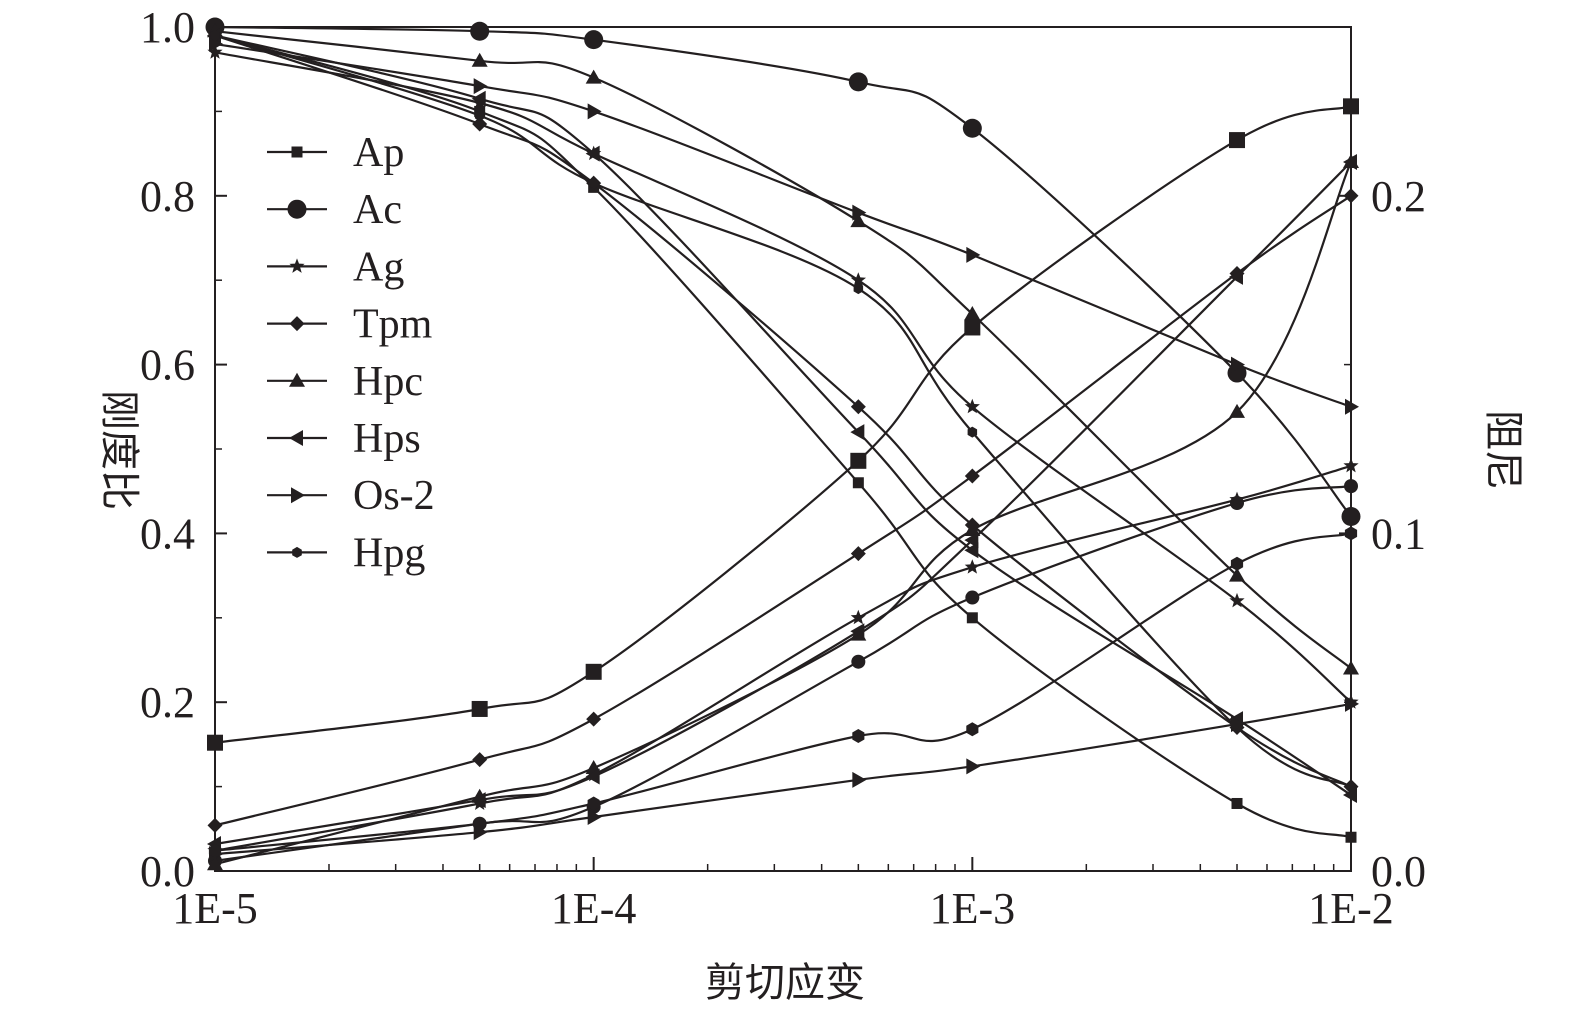 Image resolution: width=1575 pixels, height=1010 pixels. What do you see at coordinates (345, 382) in the screenshot?
I see `legend-item-hpc: Hpc` at bounding box center [345, 382].